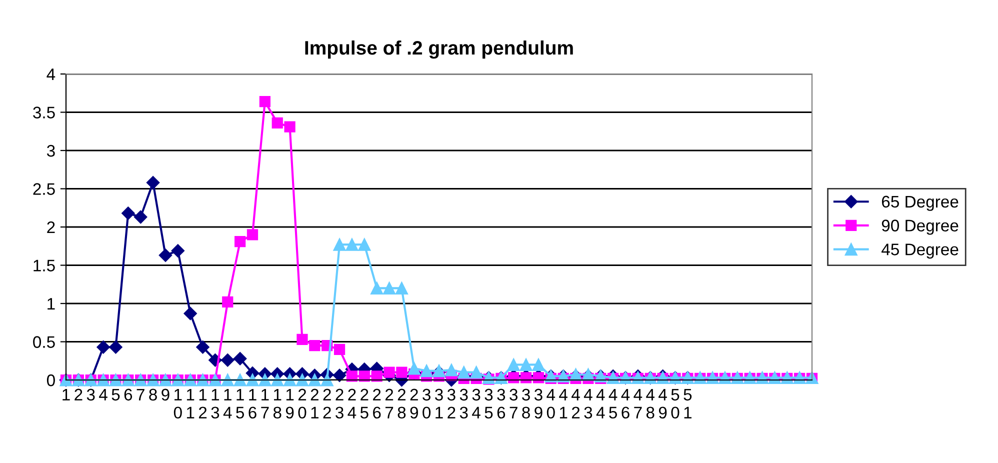 Image resolution: width=998 pixels, height=463 pixels. What do you see at coordinates (551, 403) in the screenshot?
I see `x-tick-label: 40` at bounding box center [551, 403].